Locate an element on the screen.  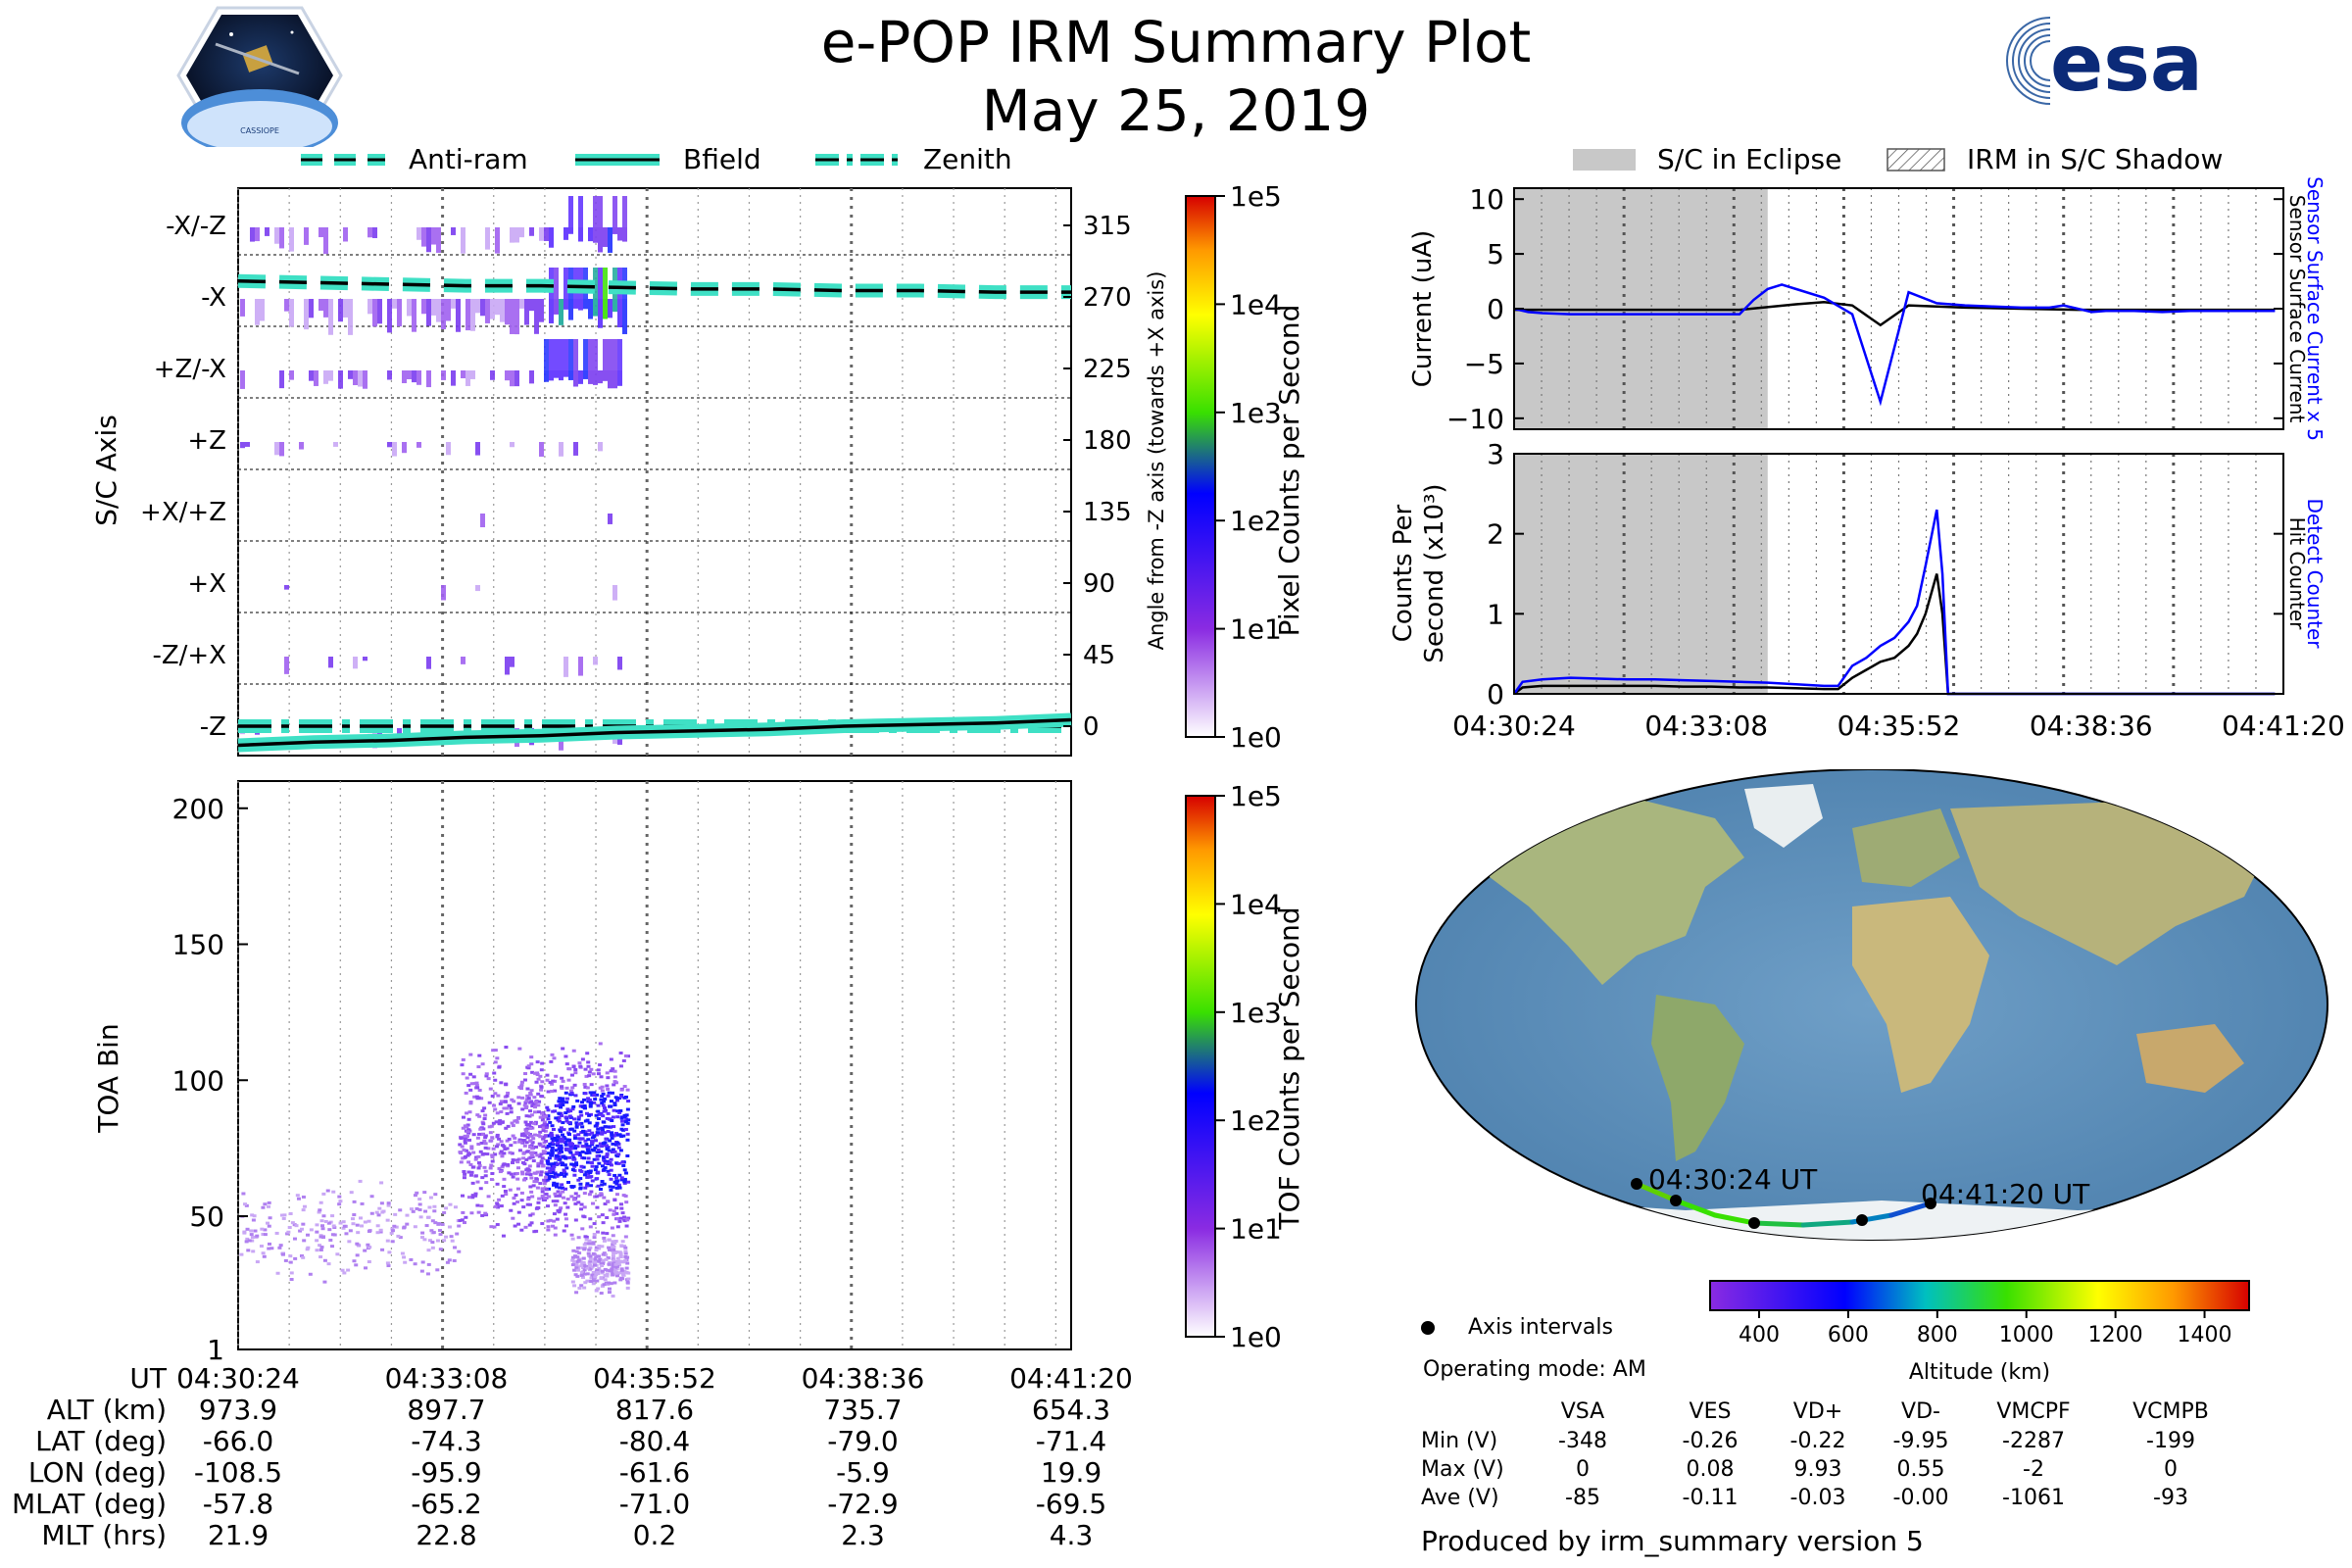
axis-interval-dot is located at coordinates (1930, 1203).